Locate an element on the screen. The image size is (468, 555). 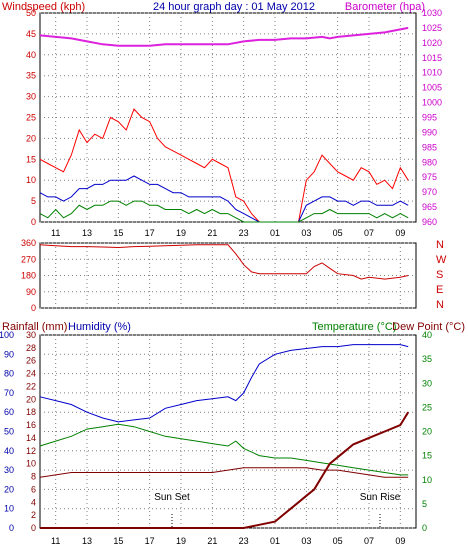
wind-left-ticks: 0 5 10 15 20 25 30 35 40 45 50 is located at coordinates (31, 117).